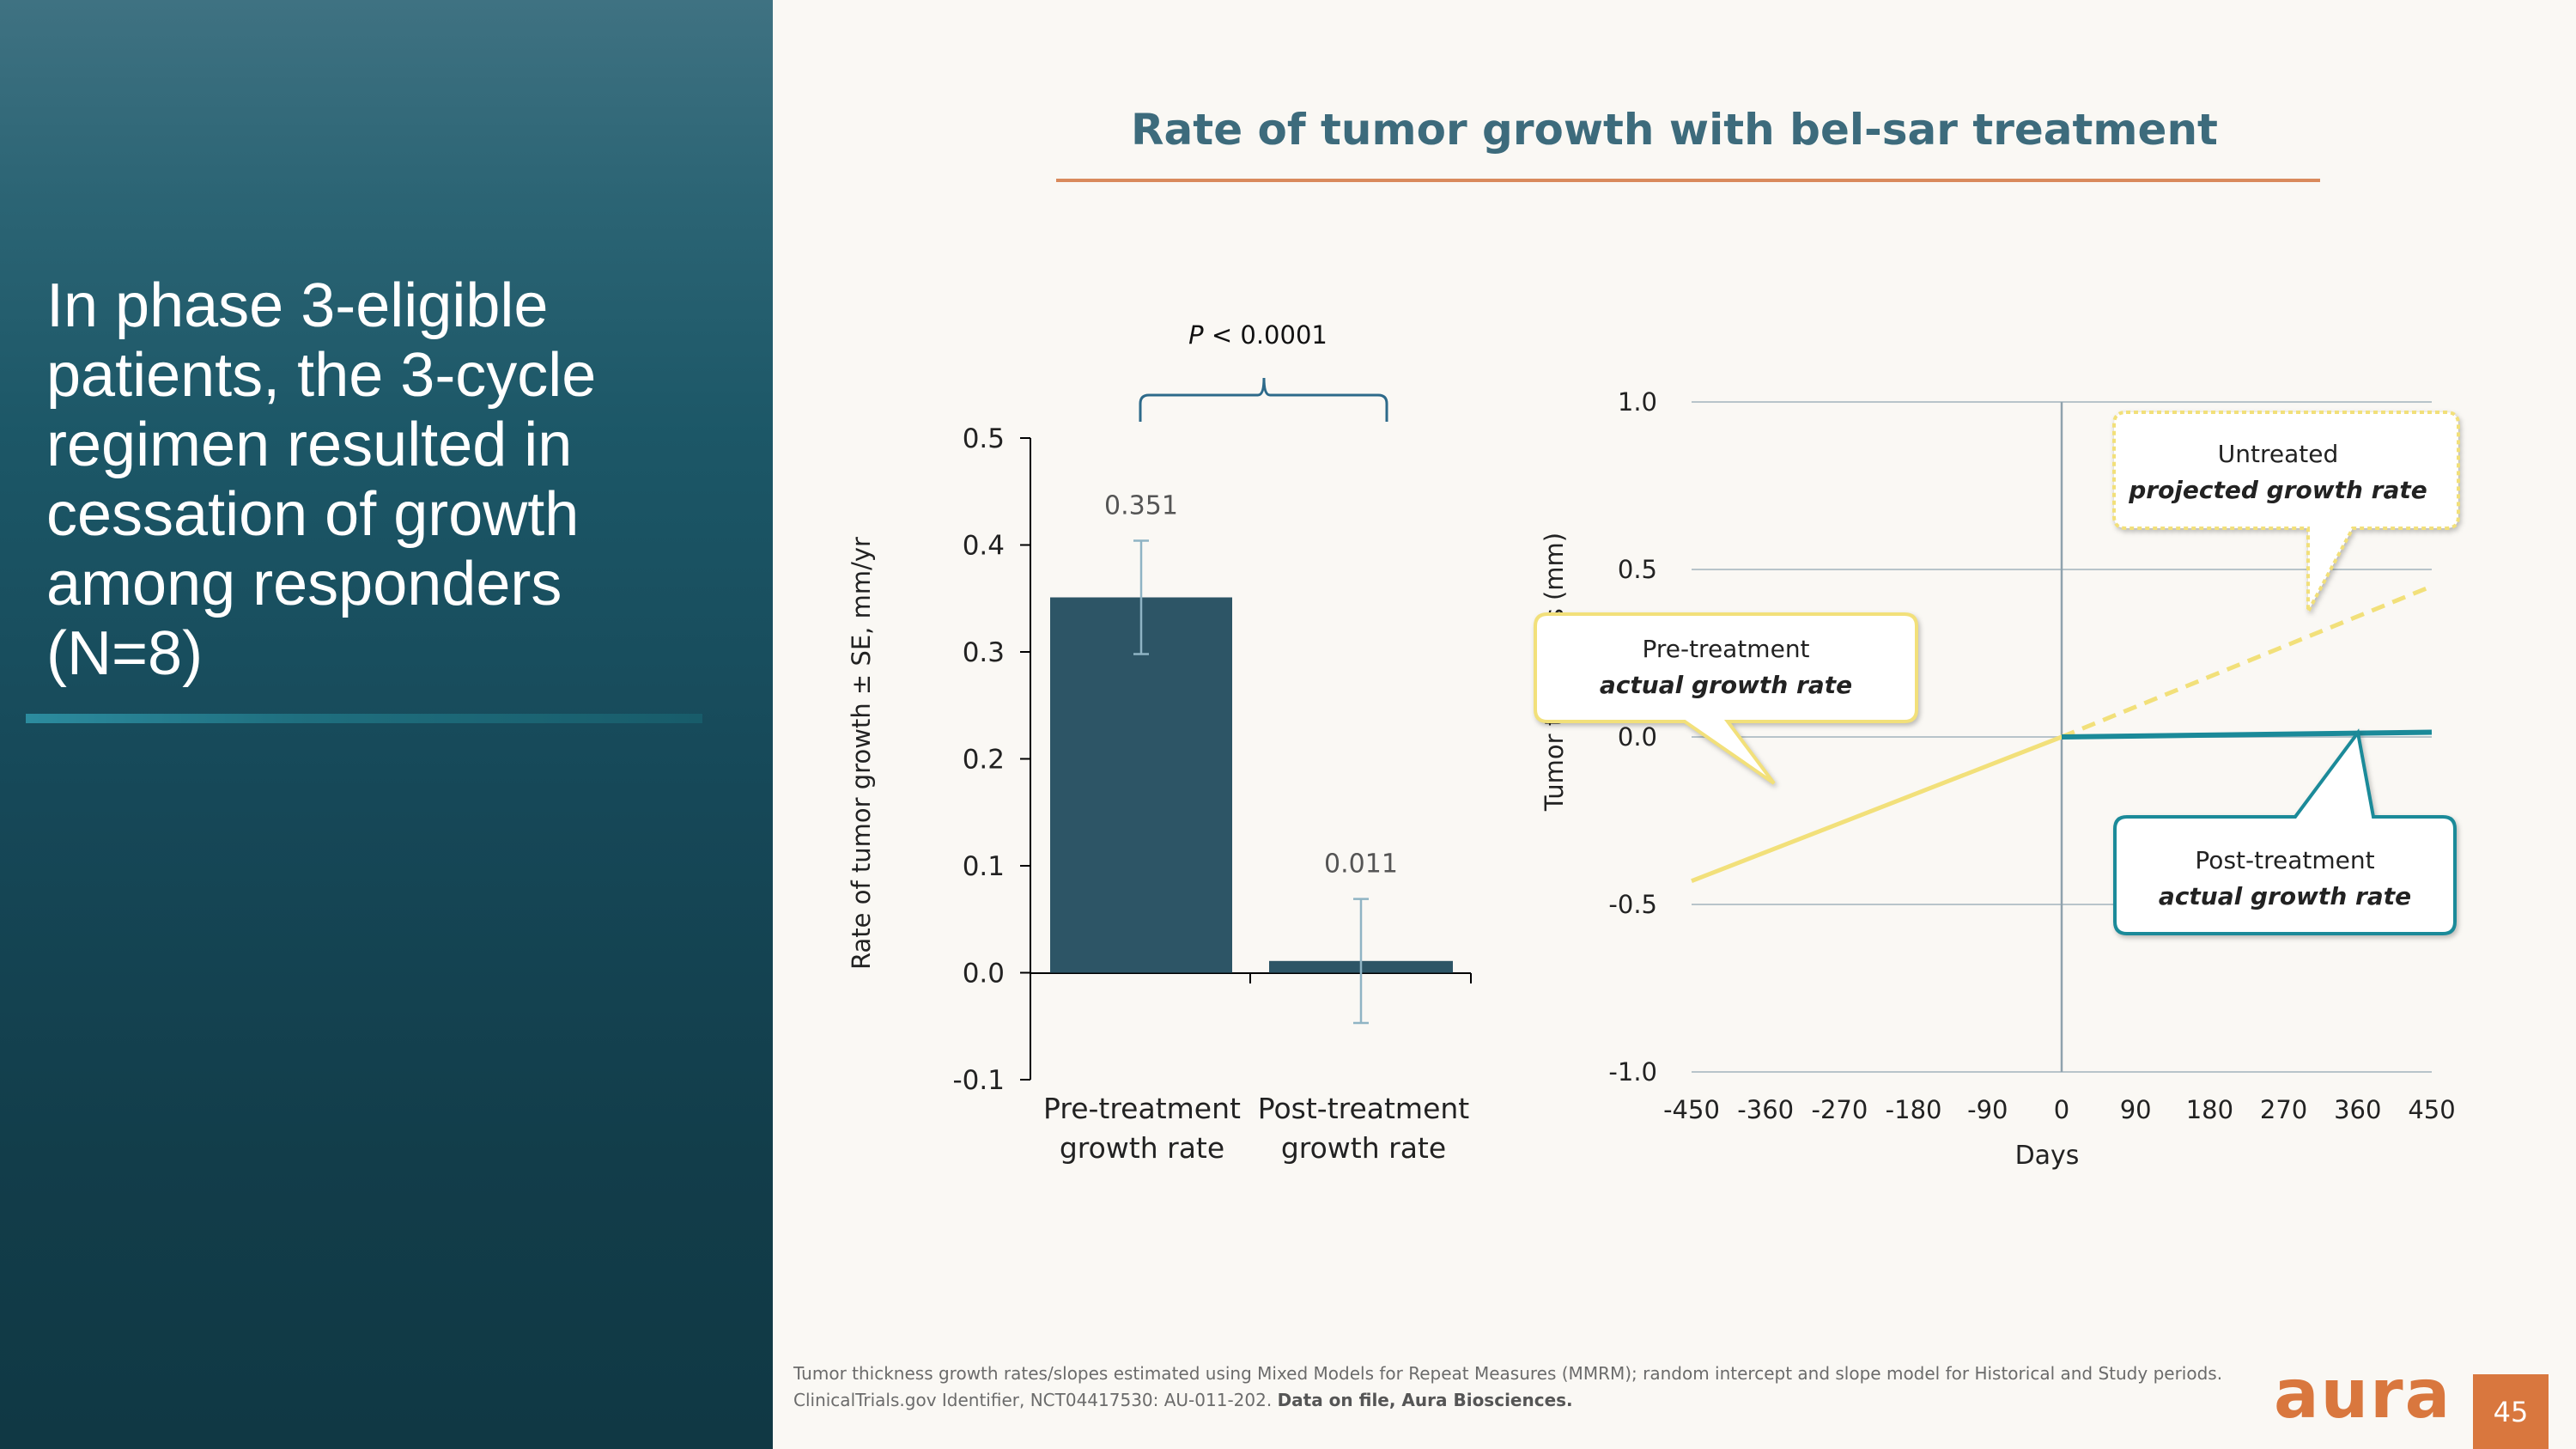 The width and height of the screenshot is (2576, 1449). Describe the element at coordinates (1632, 1072) in the screenshot. I see `line-y-tick-label: -1.0` at that location.